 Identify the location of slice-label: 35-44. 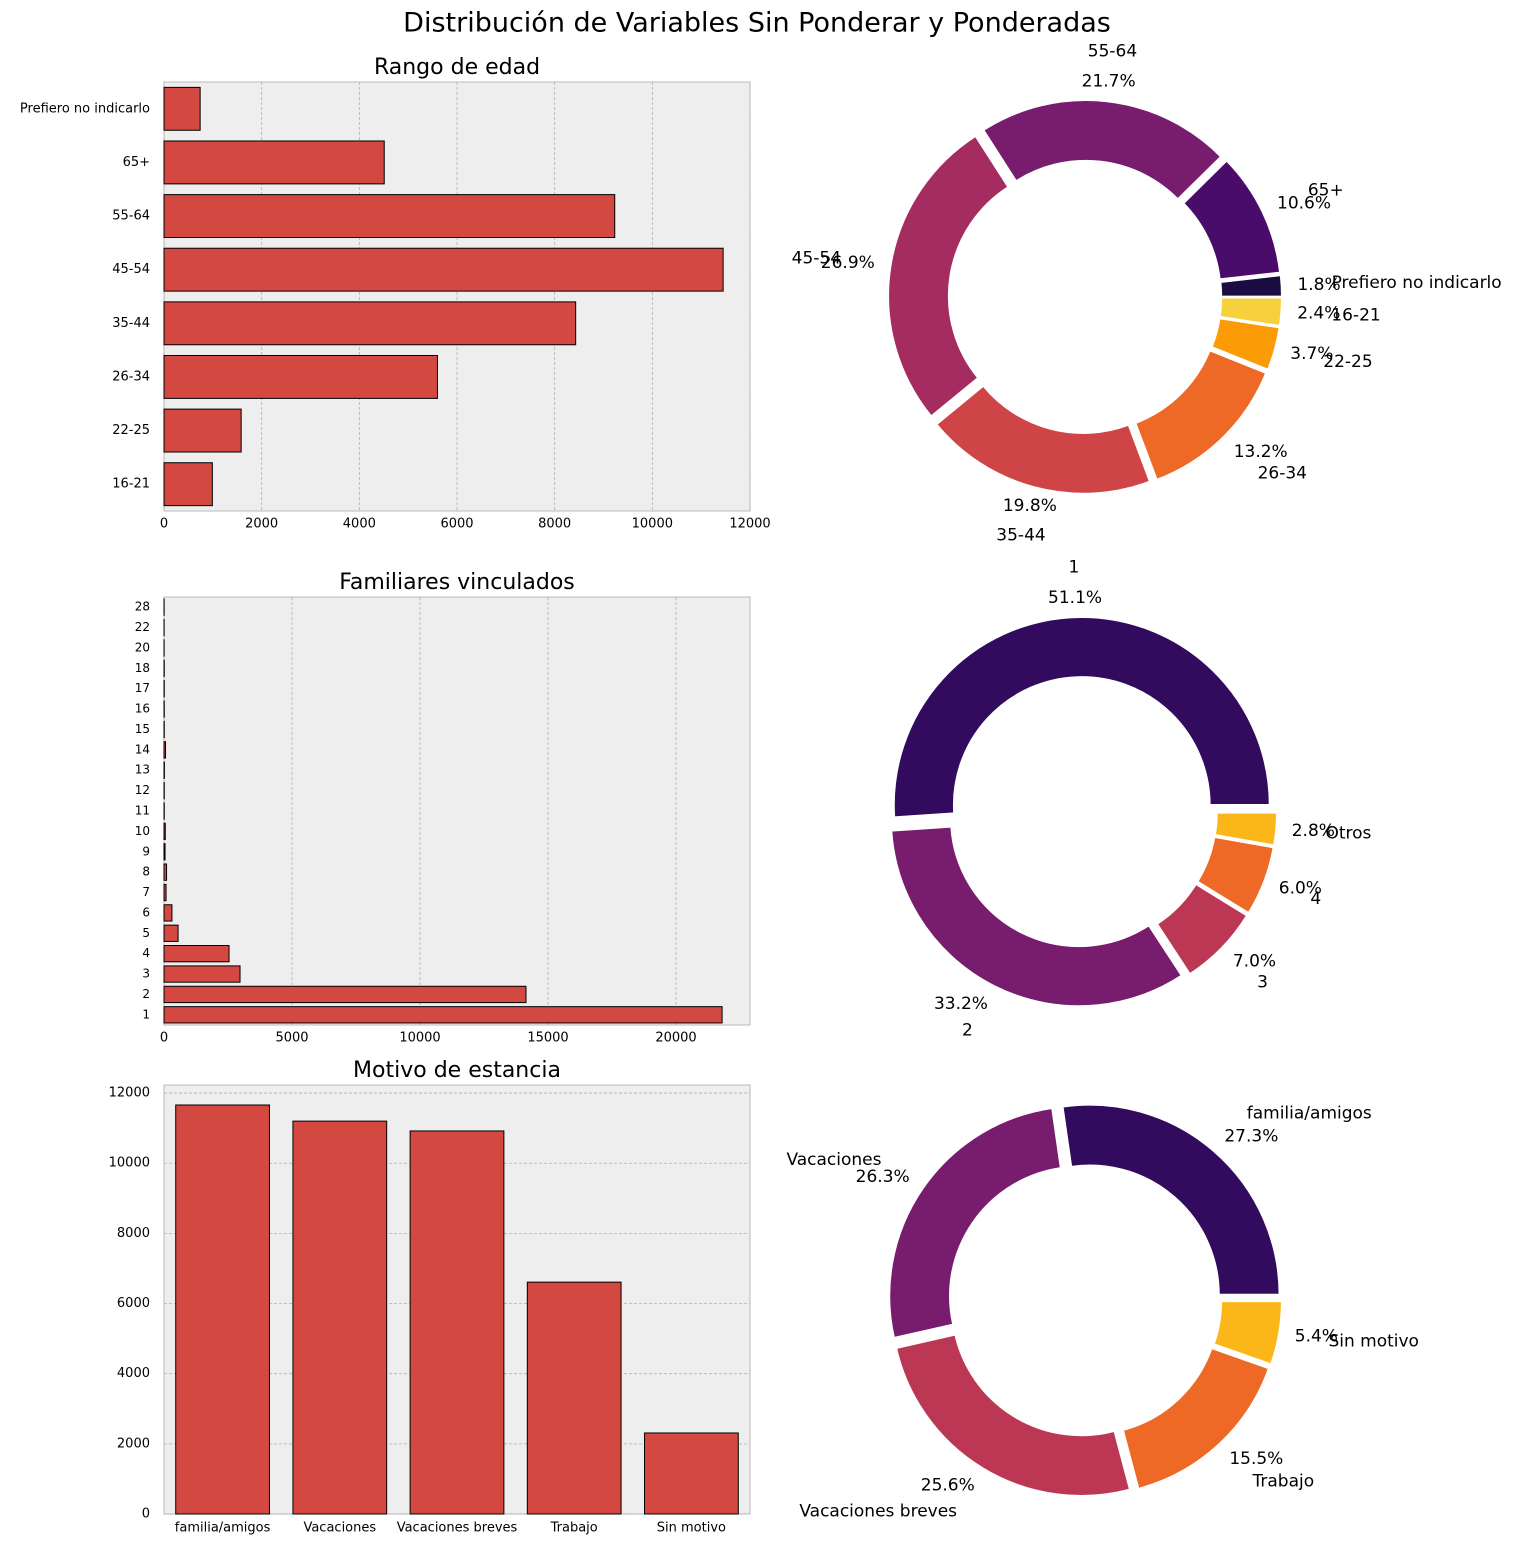
(1020, 536).